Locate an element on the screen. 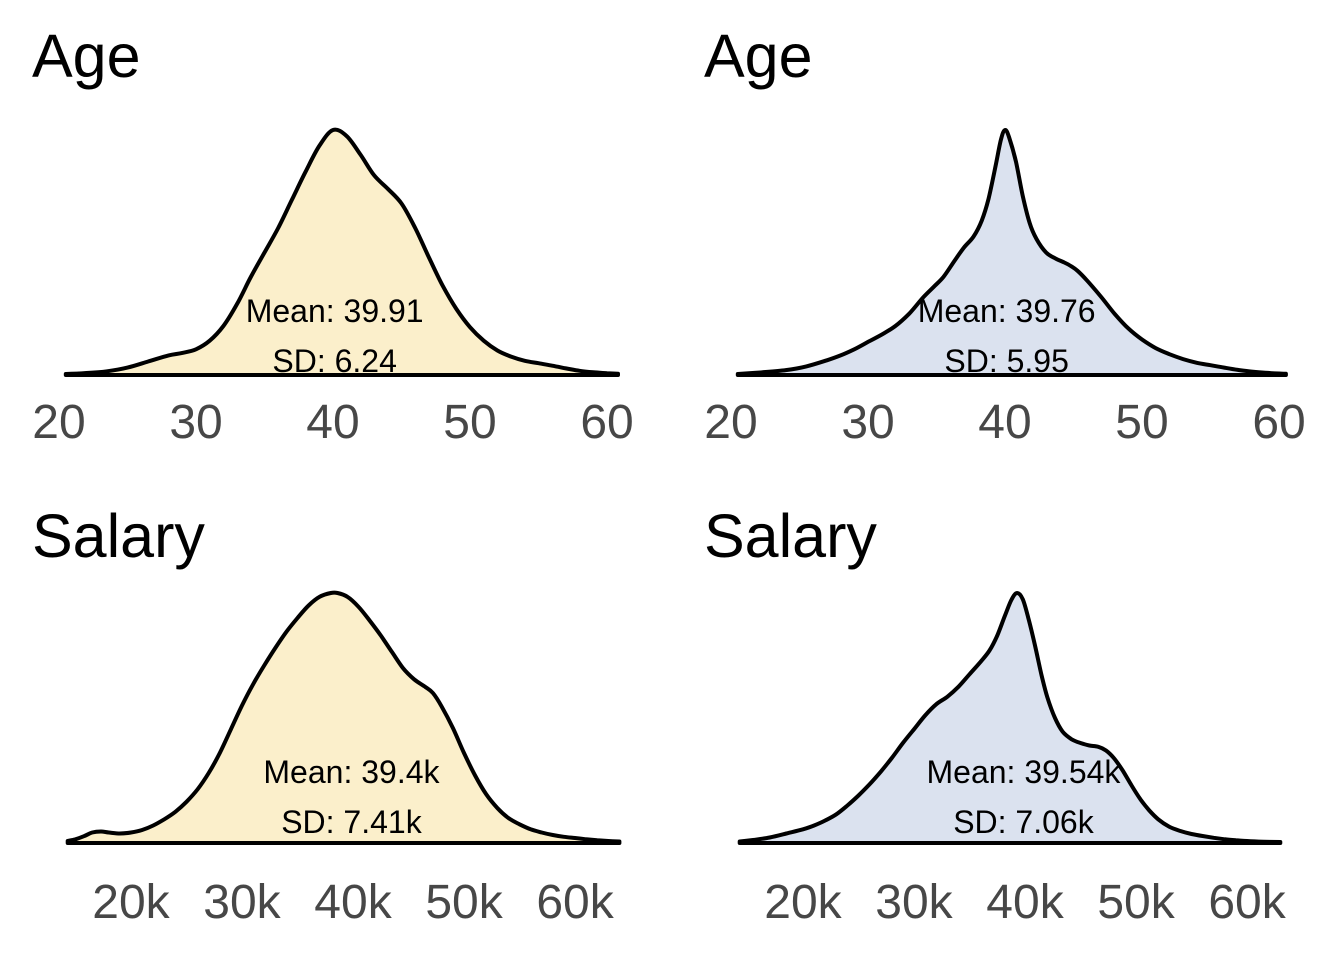 The height and width of the screenshot is (960, 1344). sd-label: SD: 5.95 is located at coordinates (1006, 361).